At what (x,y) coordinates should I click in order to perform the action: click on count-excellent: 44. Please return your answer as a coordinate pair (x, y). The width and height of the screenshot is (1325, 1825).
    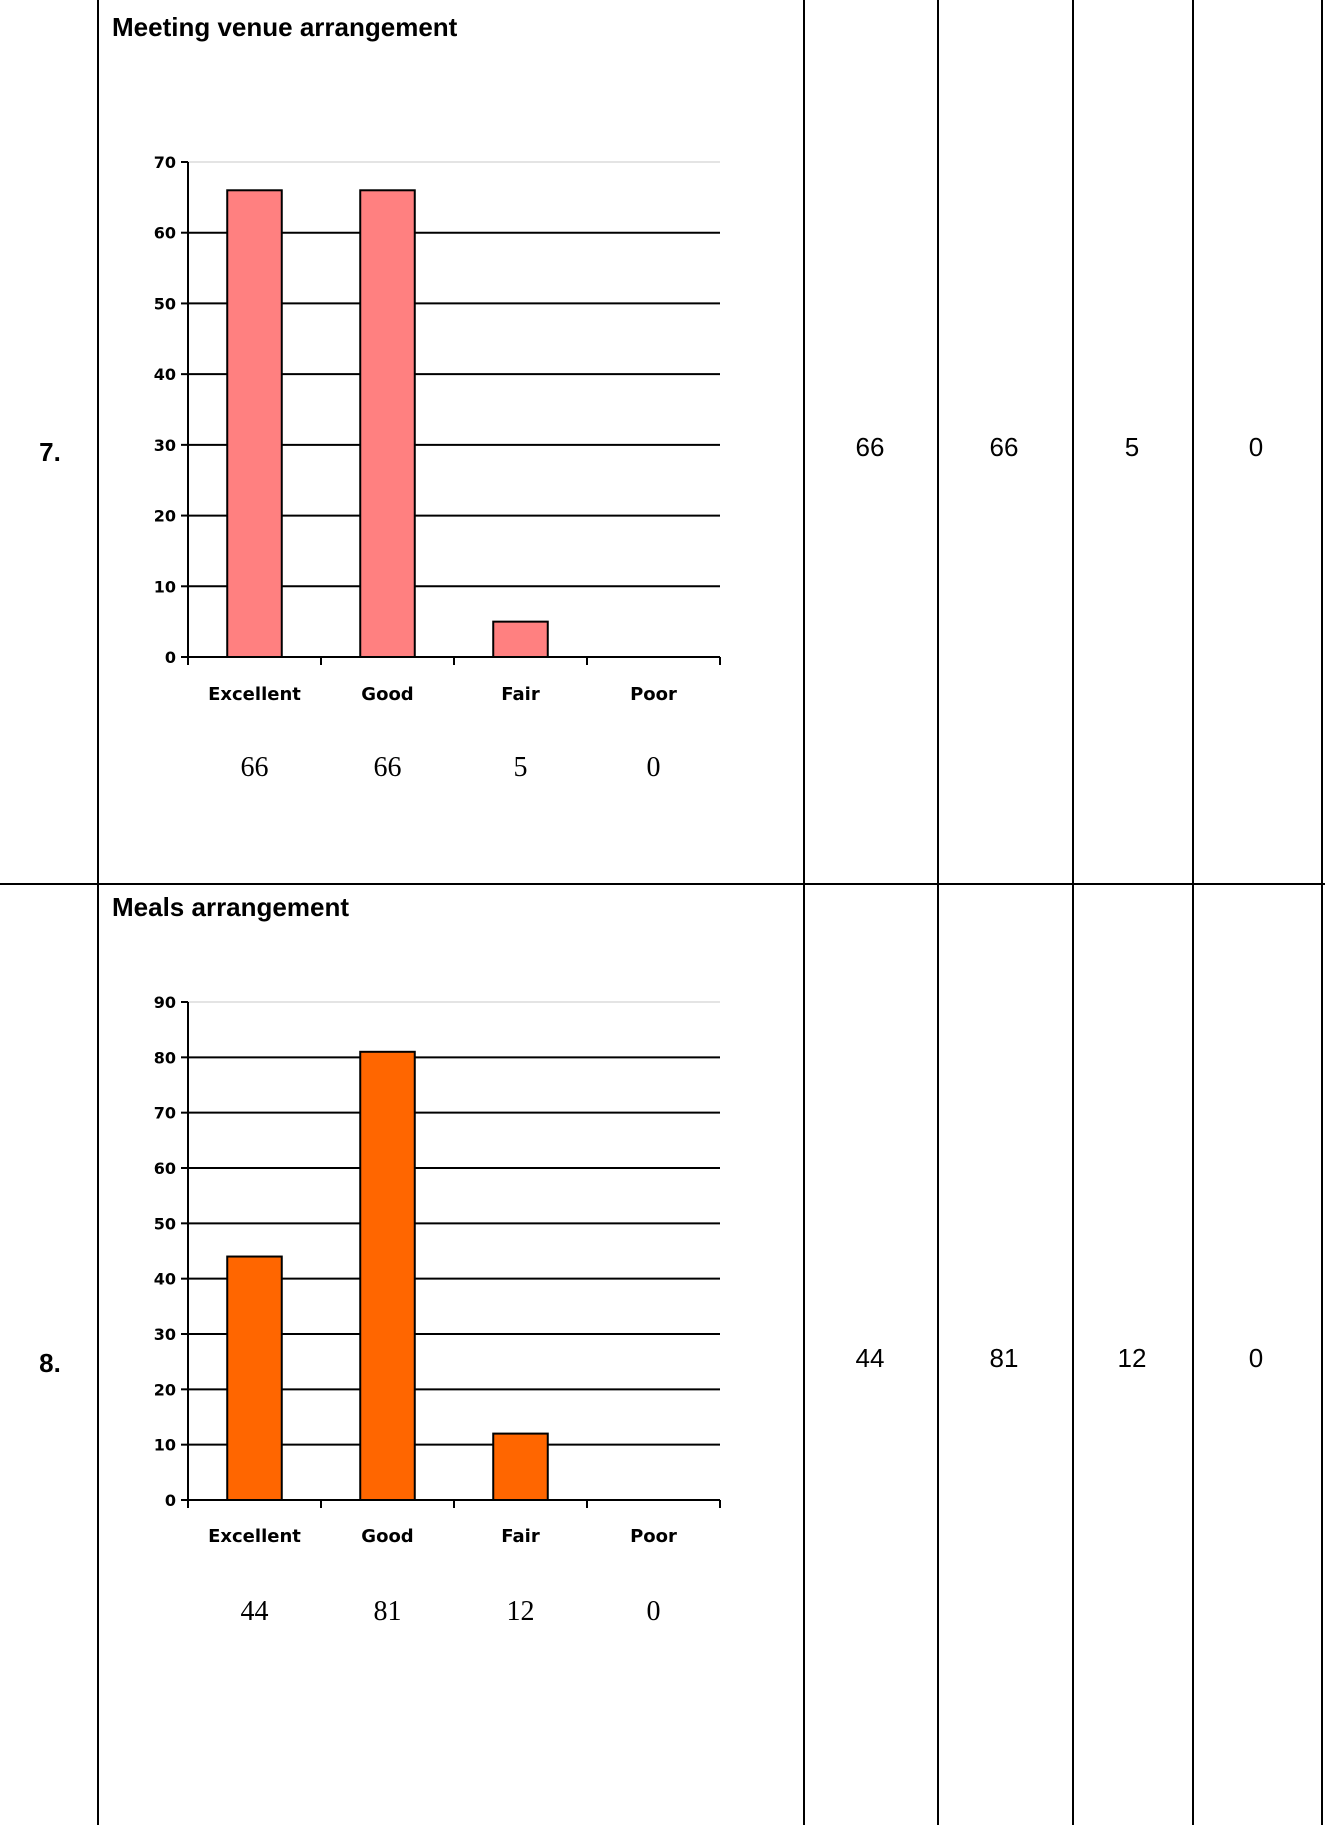
    Looking at the image, I should click on (870, 1358).